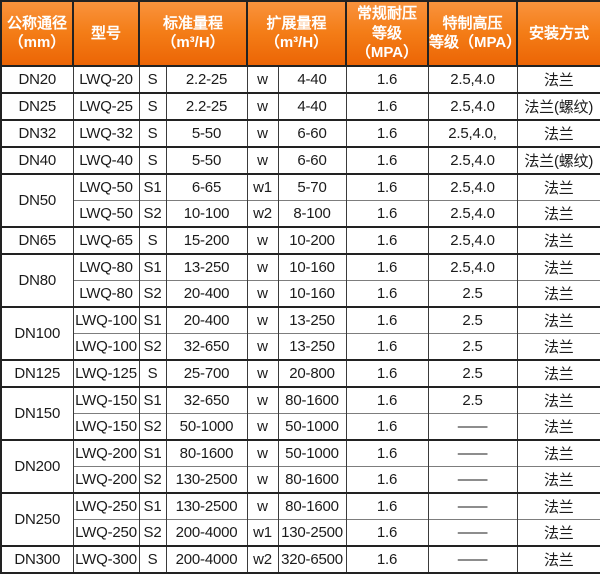 This screenshot has width=600, height=574. I want to click on table-row: DN80 LWQ-80 S1 13-250 w 10-160 1.6 2.5,4.0 法兰, so click(300, 279).